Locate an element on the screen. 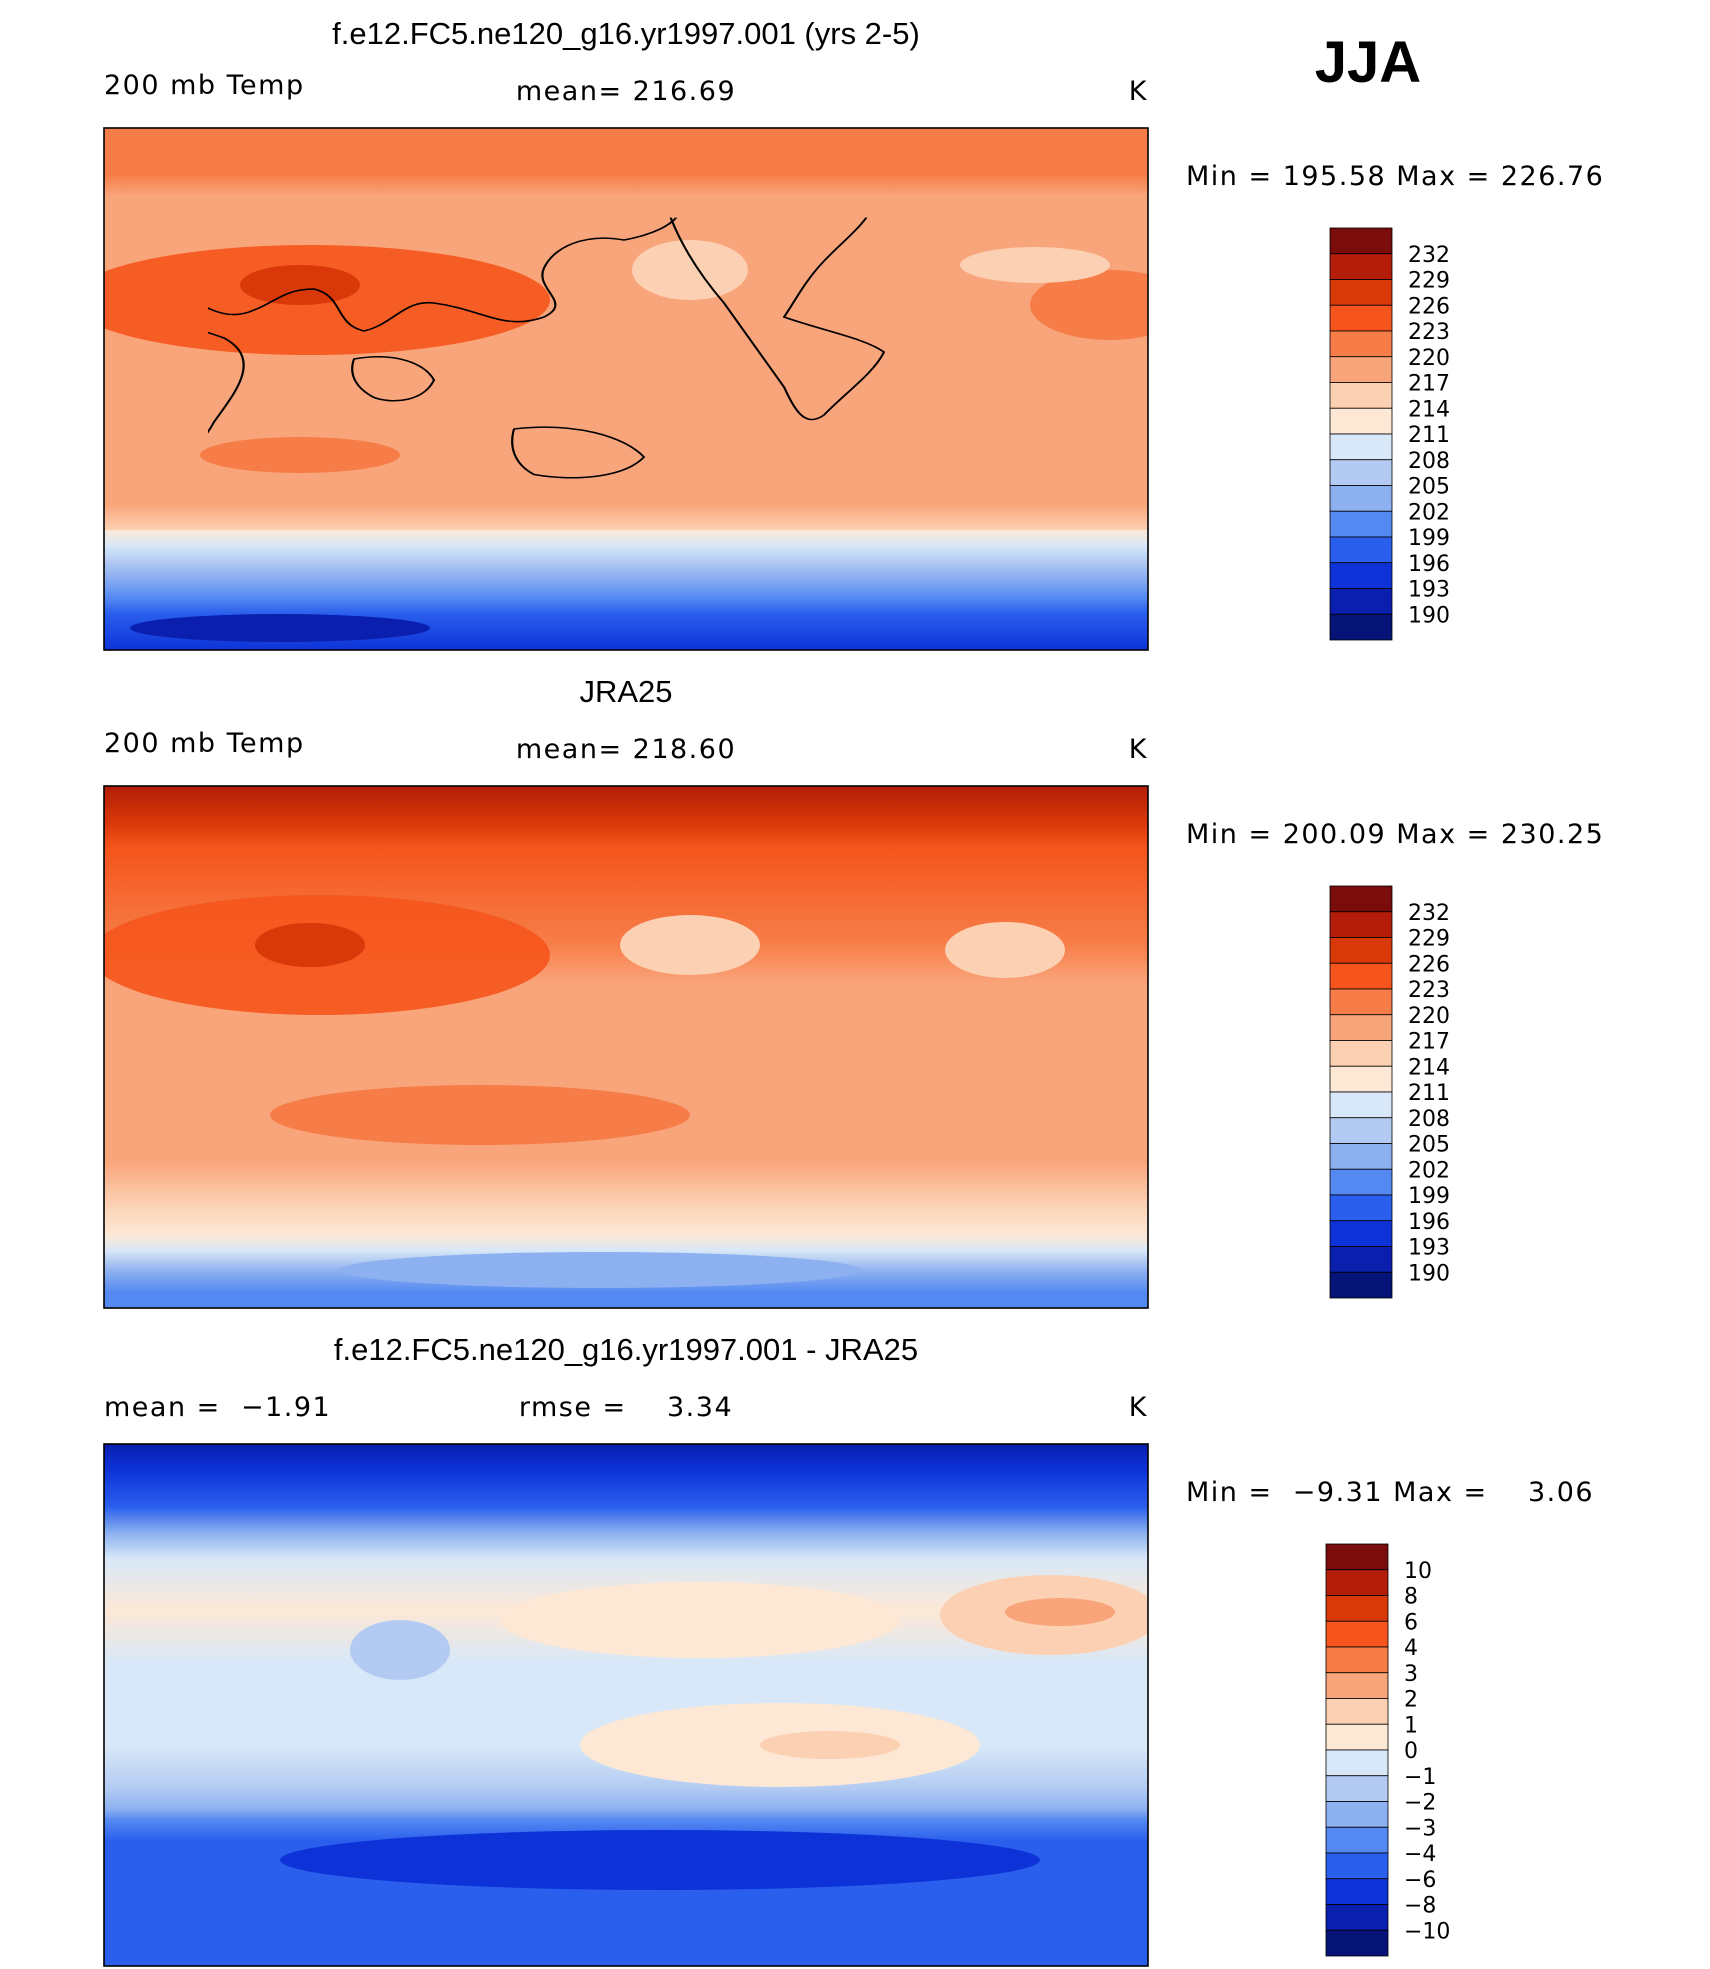 The width and height of the screenshot is (1710, 1969). colorbar-label: −10 is located at coordinates (1427, 1931).